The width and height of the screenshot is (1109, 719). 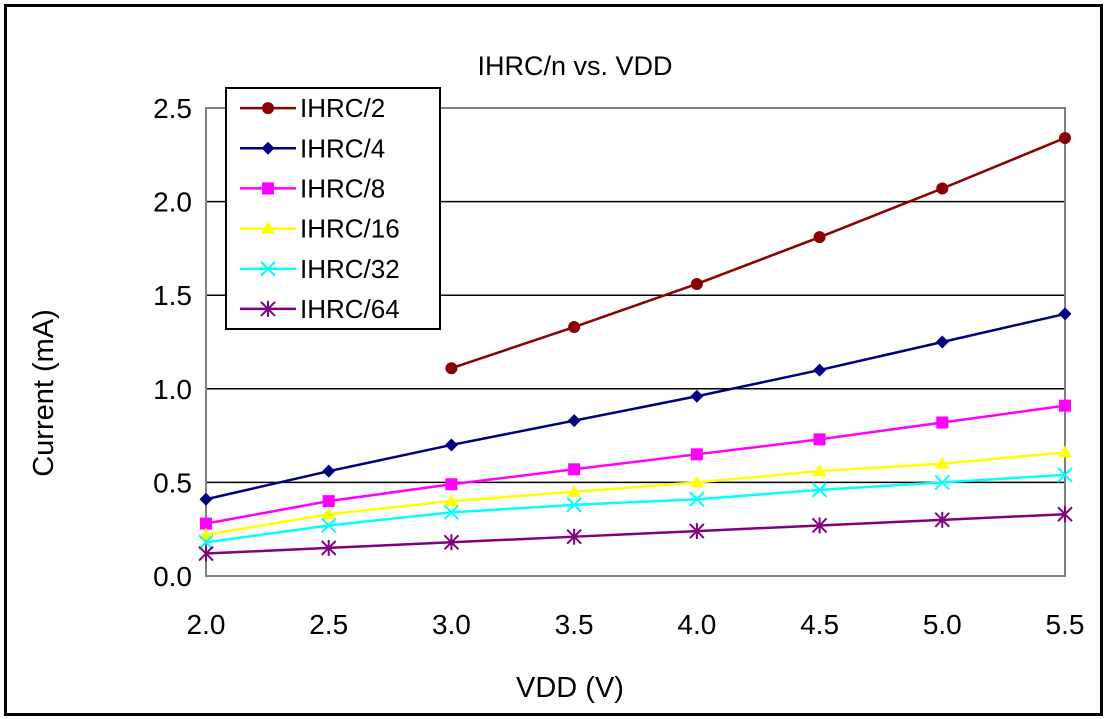 I want to click on x-tick-label: 3.0, so click(x=451, y=624).